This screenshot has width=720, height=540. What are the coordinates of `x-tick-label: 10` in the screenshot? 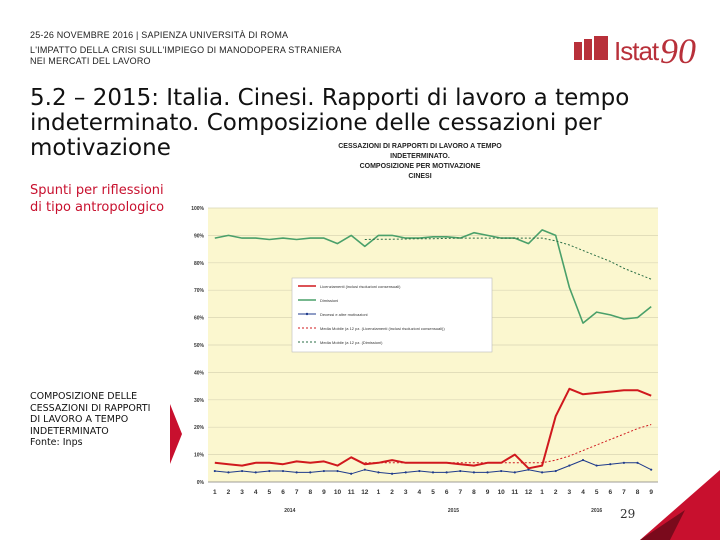 It's located at (502, 492).